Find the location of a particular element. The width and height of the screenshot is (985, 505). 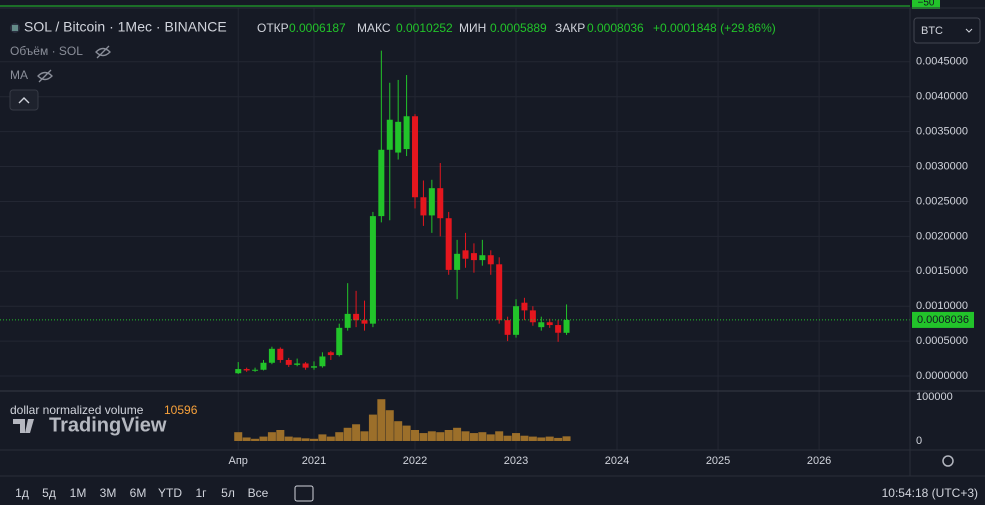

settings-icon is located at coordinates (948, 461).